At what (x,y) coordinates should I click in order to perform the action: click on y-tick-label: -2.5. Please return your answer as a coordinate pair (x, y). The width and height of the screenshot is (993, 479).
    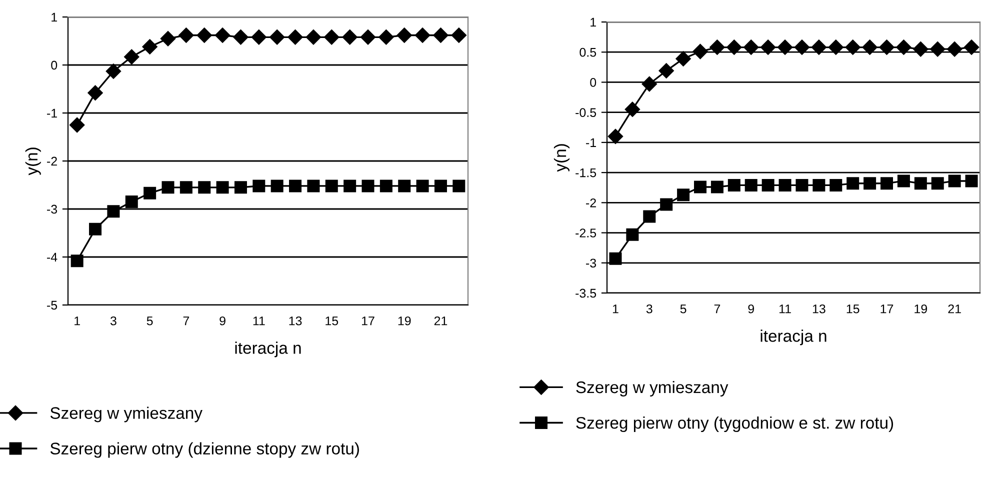
    Looking at the image, I should click on (586, 233).